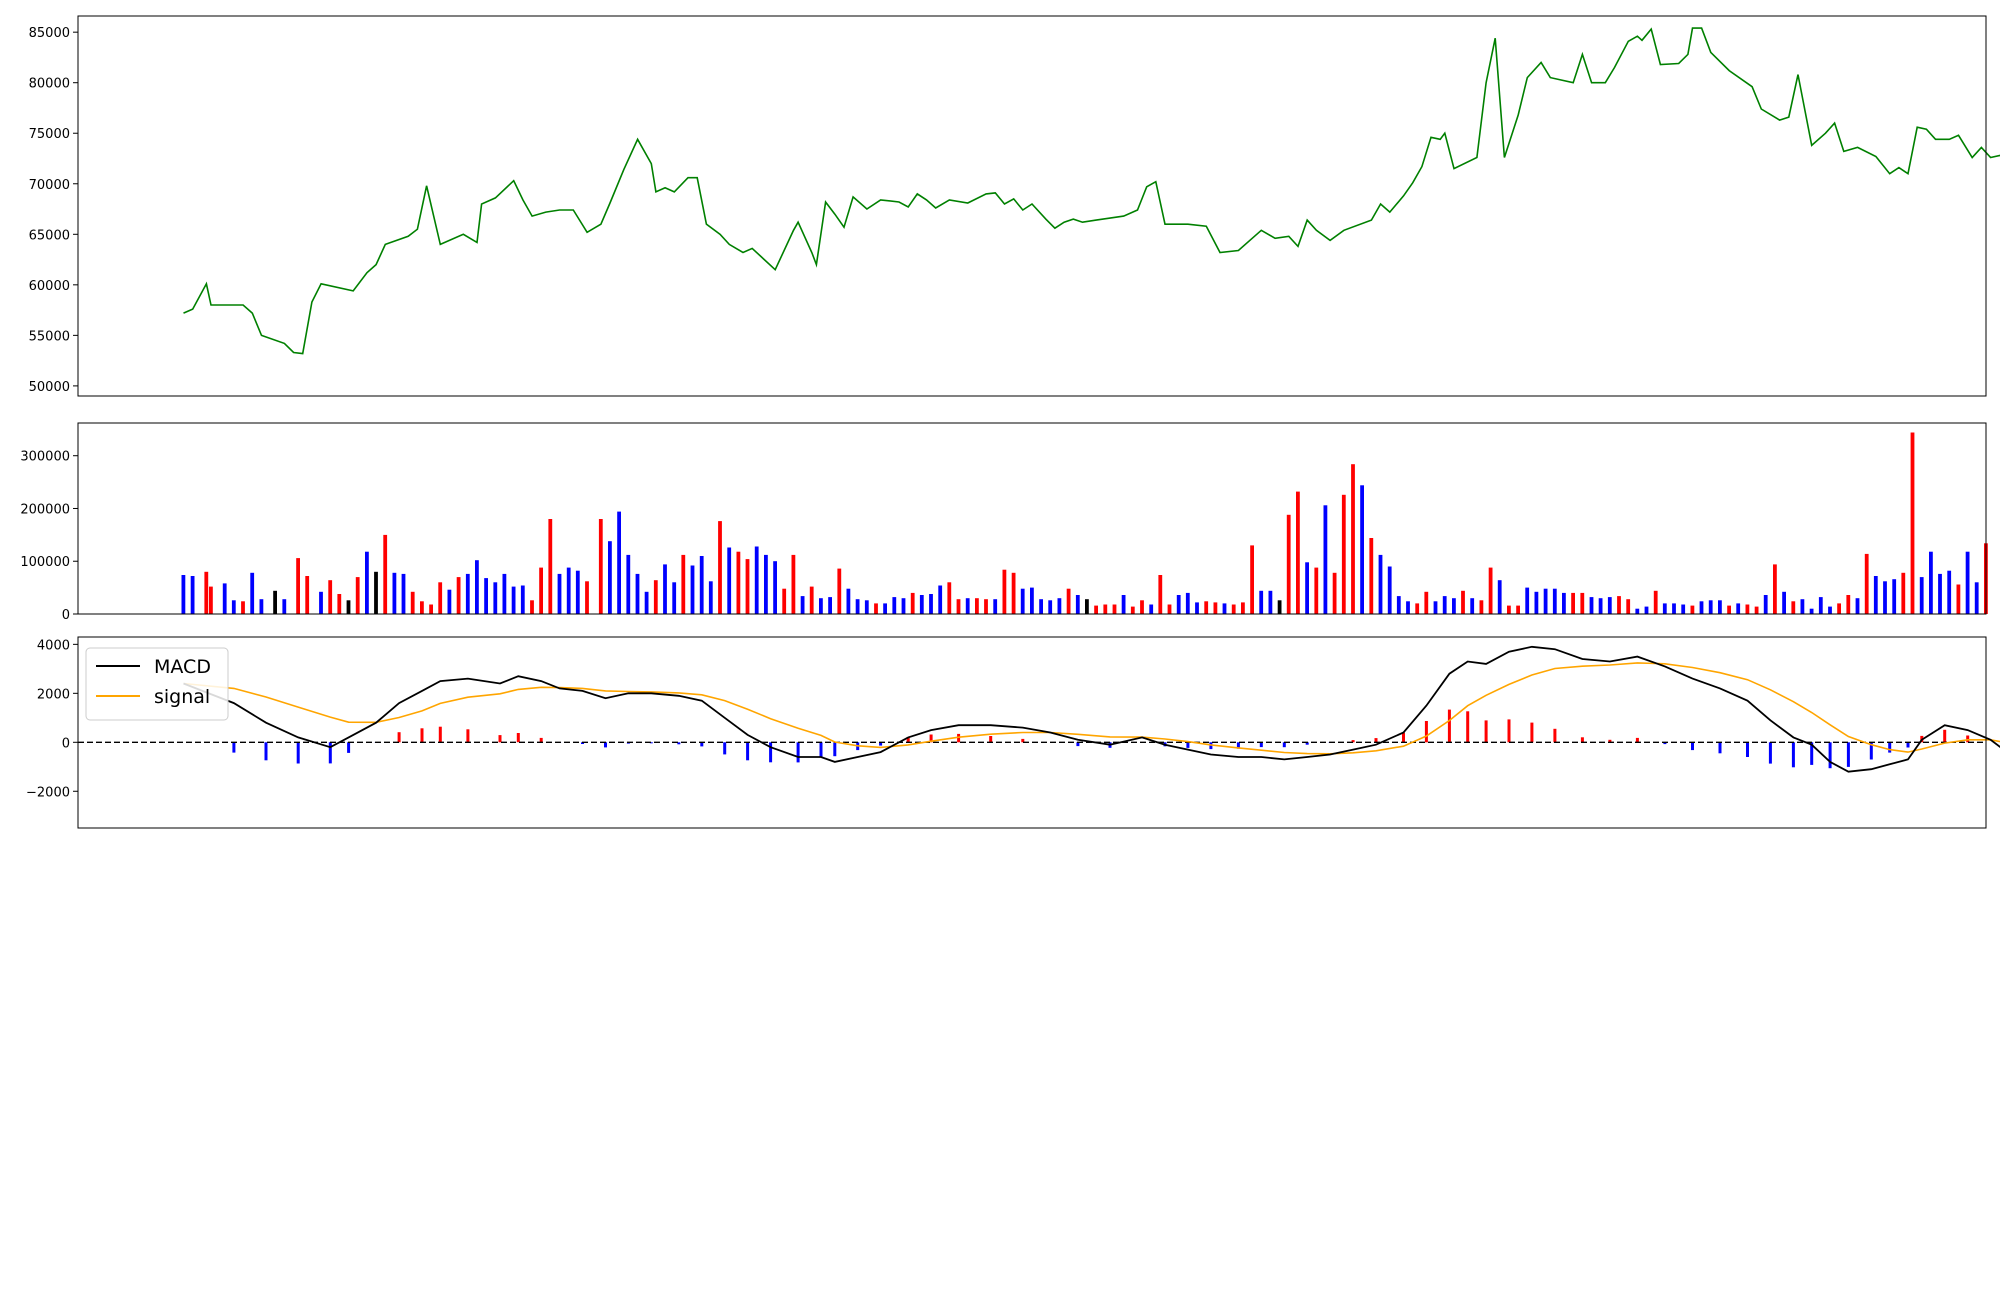 The image size is (2000, 1300). Describe the element at coordinates (66, 743) in the screenshot. I see `macd-ytick-label: 0` at that location.